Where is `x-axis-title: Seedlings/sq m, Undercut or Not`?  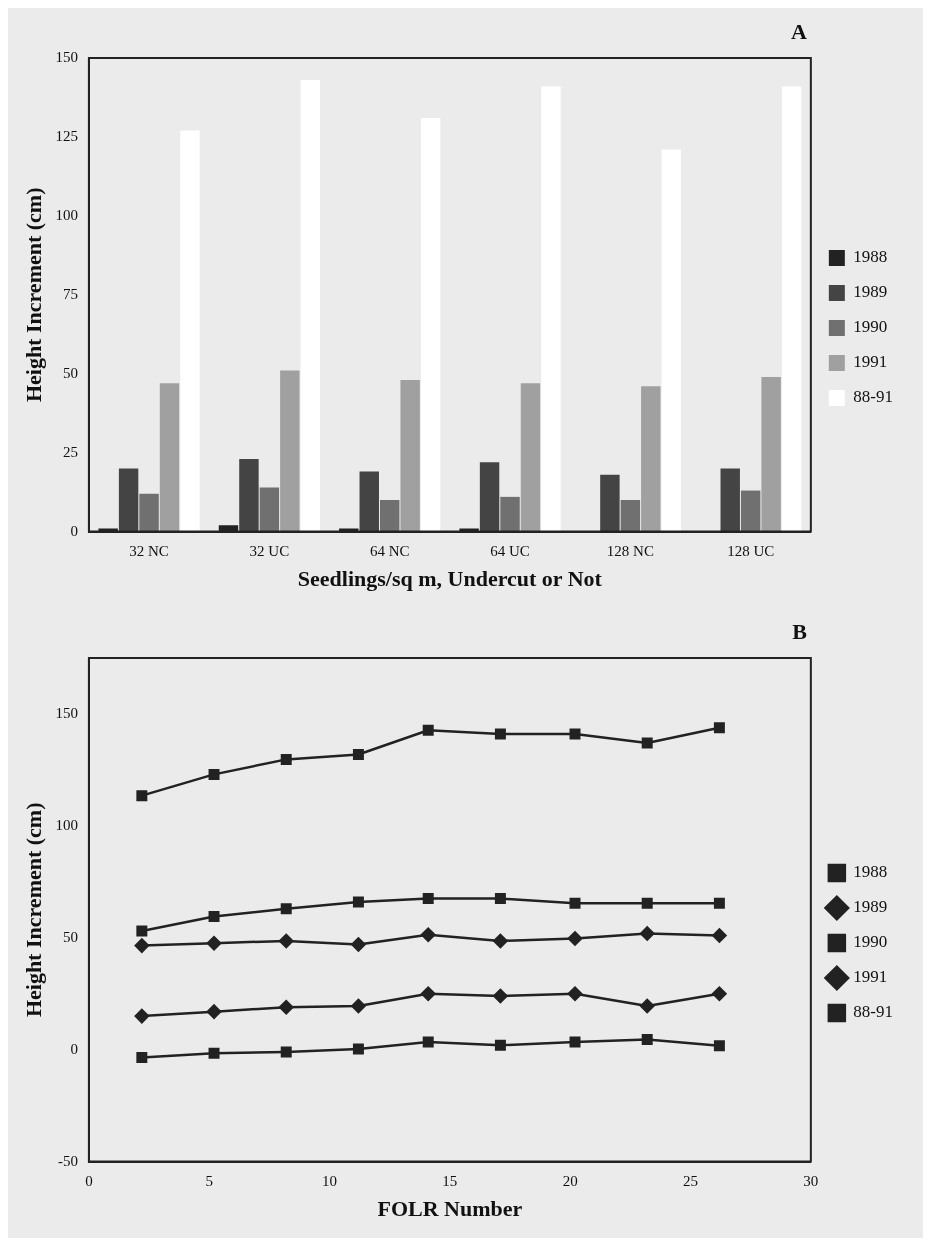
x-axis-title: Seedlings/sq m, Undercut or Not is located at coordinates (450, 579).